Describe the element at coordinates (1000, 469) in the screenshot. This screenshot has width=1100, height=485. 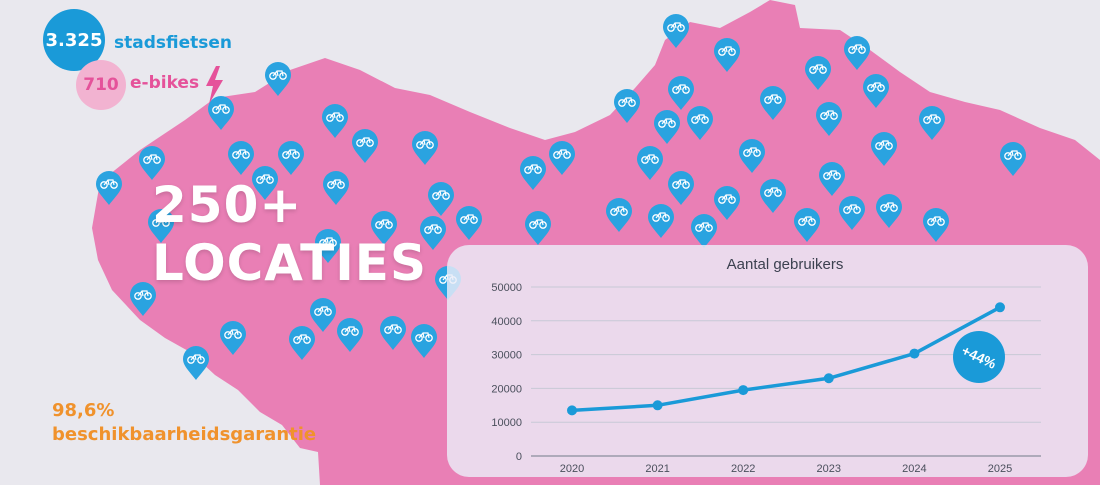
I see `x-tick-label: 2025` at that location.